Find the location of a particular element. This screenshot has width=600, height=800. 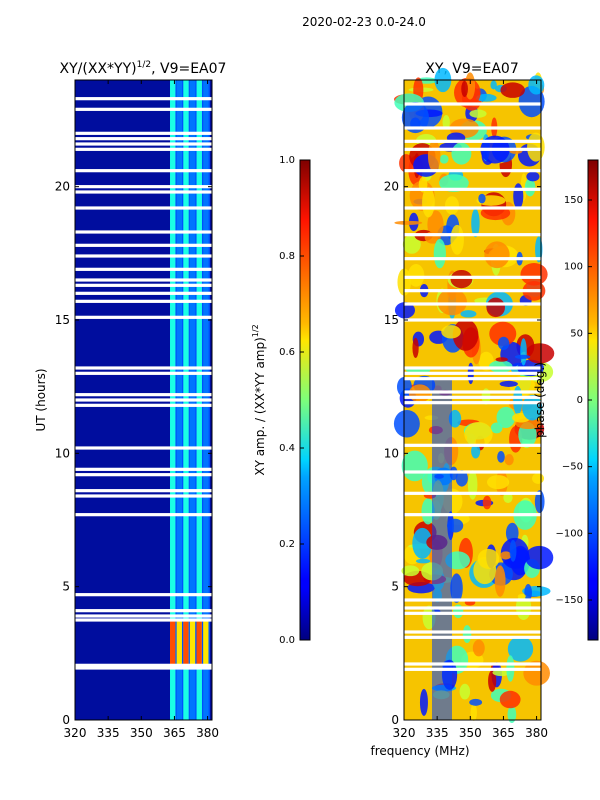

colorbar-tick-label: −50 is located at coordinates (572, 467).